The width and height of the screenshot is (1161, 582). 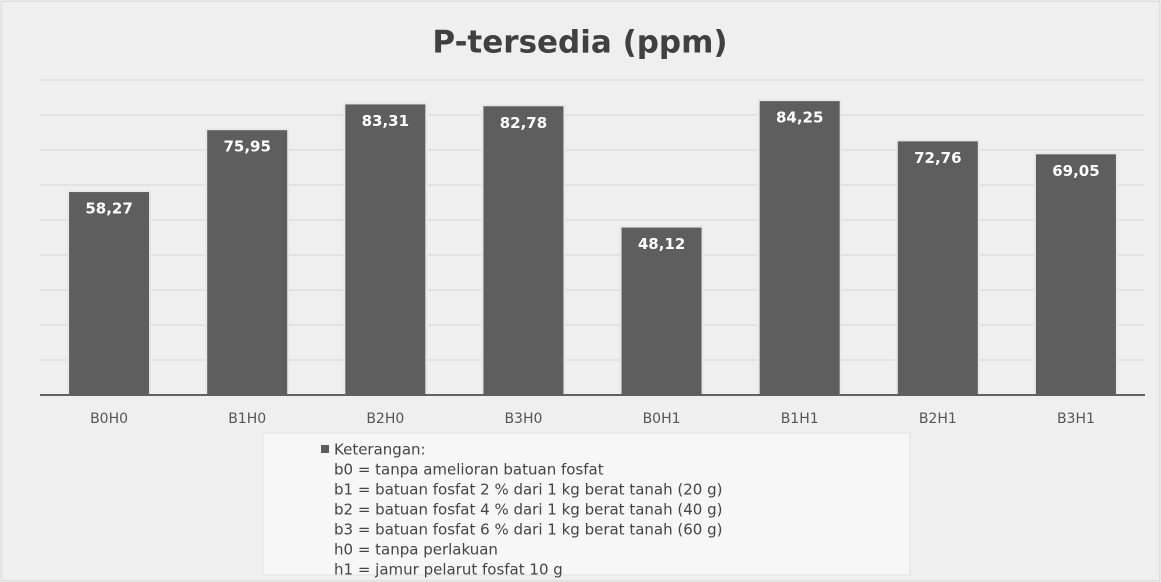 I want to click on x-tick-label: B0H0, so click(x=109, y=419).